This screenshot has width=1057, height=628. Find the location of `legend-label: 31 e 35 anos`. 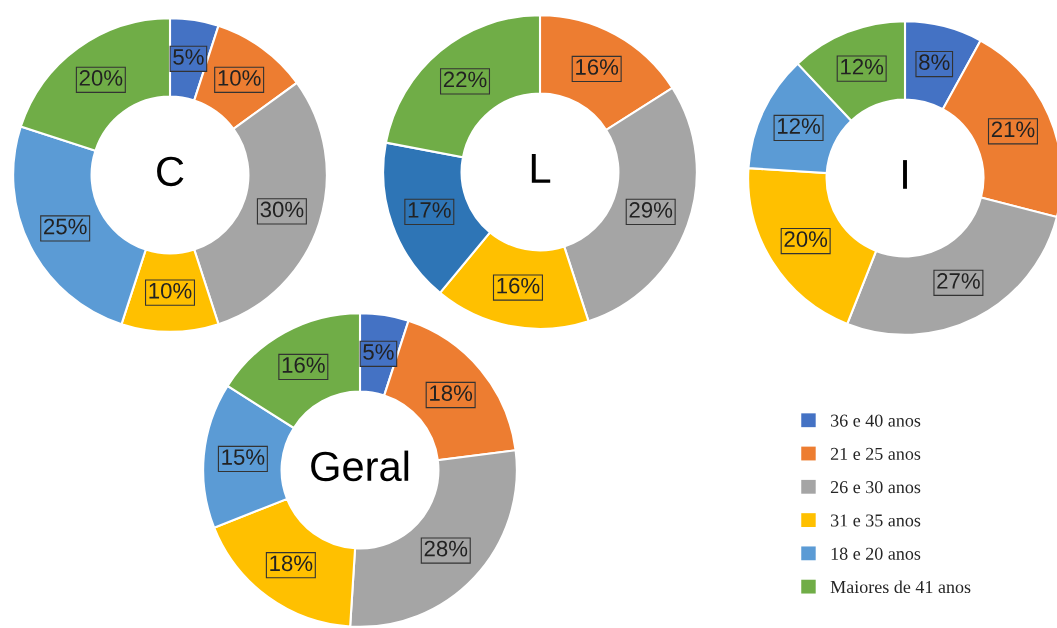

legend-label: 31 e 35 anos is located at coordinates (876, 520).